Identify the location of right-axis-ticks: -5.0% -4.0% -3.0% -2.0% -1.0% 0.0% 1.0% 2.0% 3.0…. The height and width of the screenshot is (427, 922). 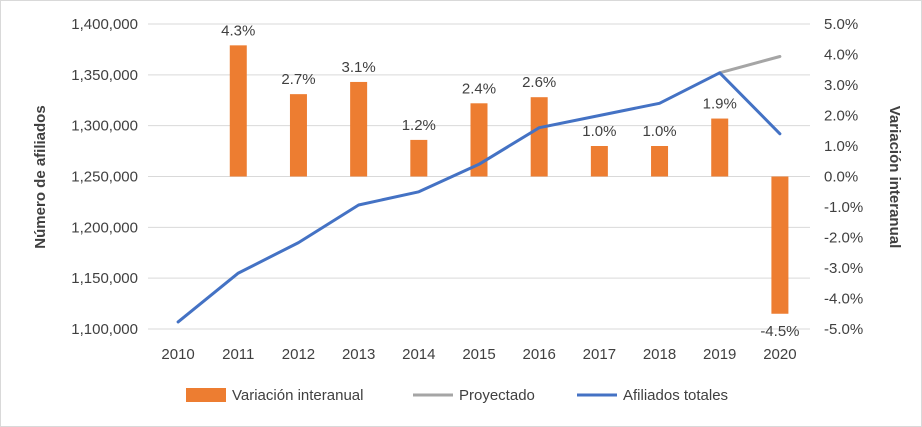
(843, 177).